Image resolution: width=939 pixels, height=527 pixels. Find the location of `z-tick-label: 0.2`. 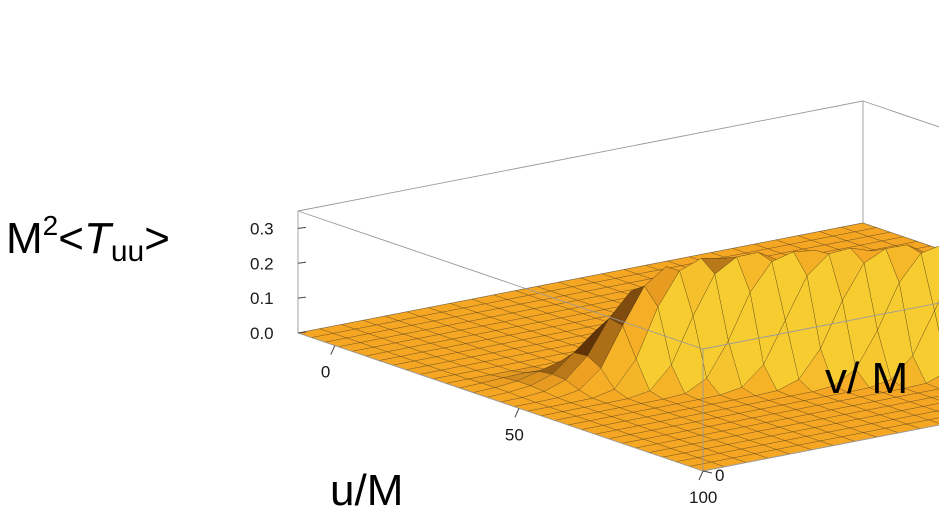

z-tick-label: 0.2 is located at coordinates (262, 263).